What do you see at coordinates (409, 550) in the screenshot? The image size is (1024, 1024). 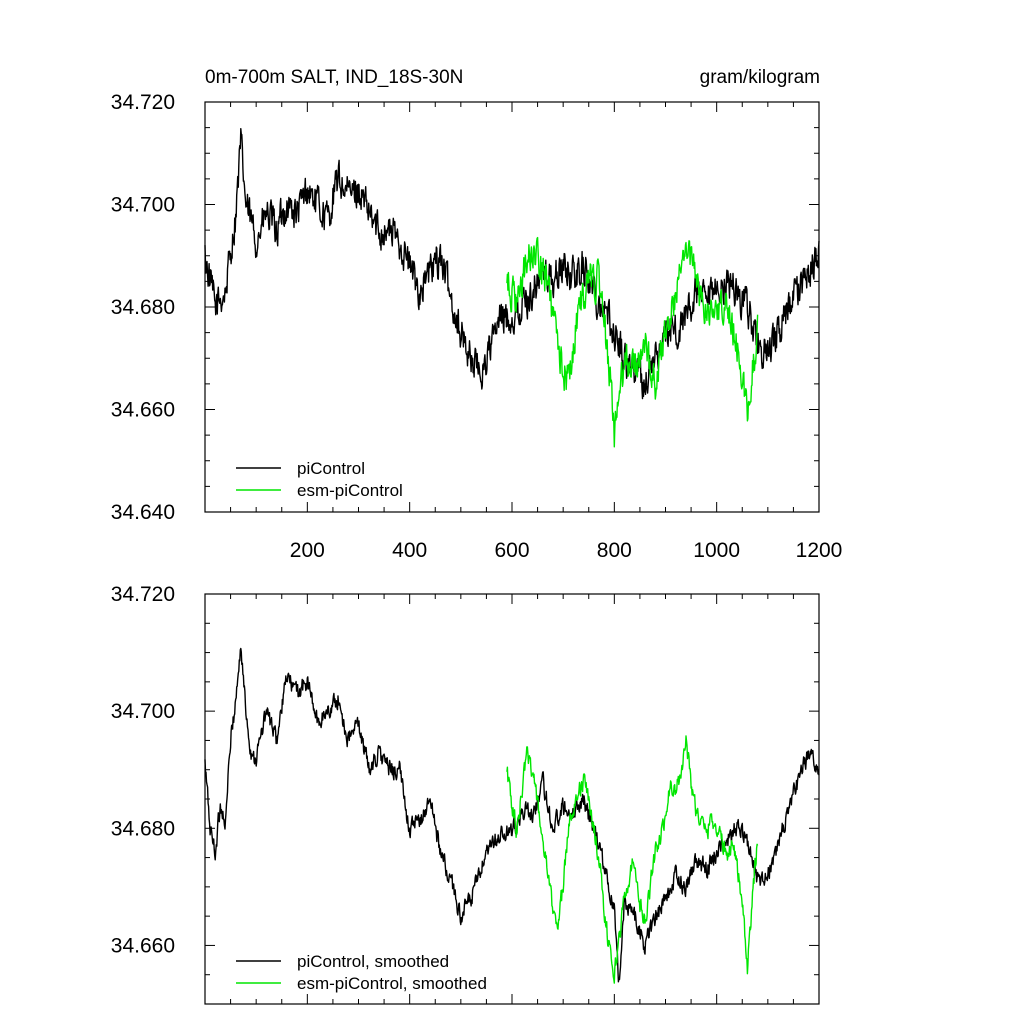 I see `x-tick-label: 400` at bounding box center [409, 550].